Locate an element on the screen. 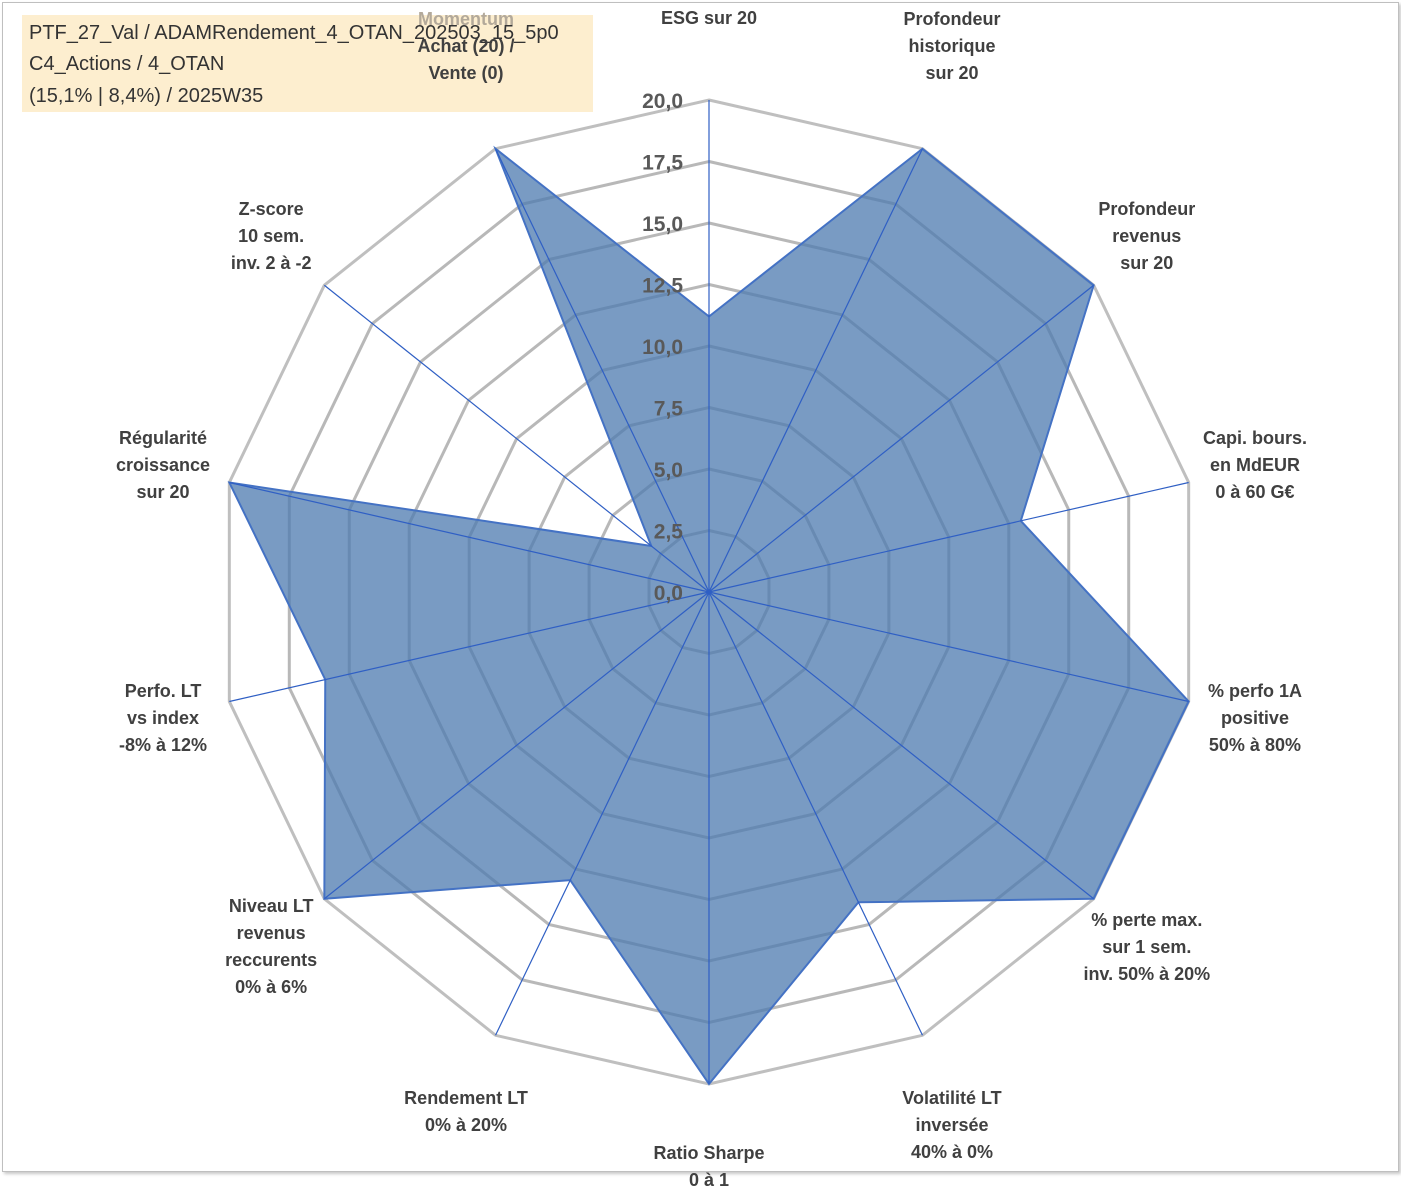 This screenshot has width=1401, height=1194. axis-label-line: positive is located at coordinates (1254, 718).